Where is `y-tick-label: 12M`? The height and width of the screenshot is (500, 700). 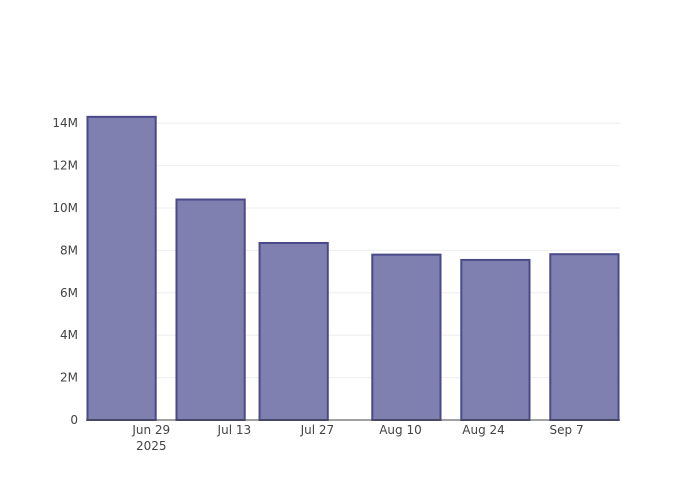
y-tick-label: 12M is located at coordinates (65, 166).